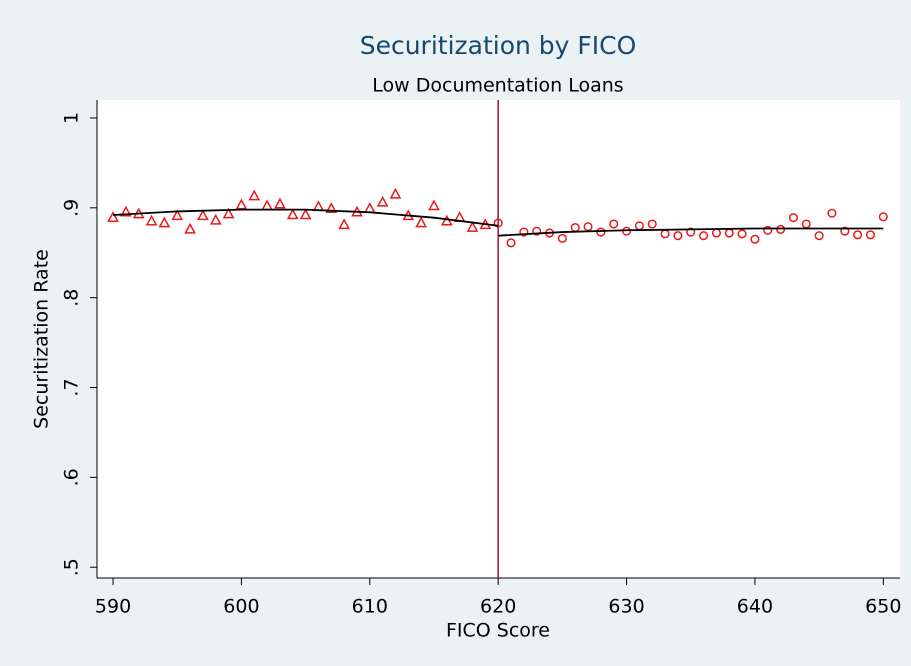 This screenshot has width=911, height=666. What do you see at coordinates (72, 298) in the screenshot?
I see `y-tick-label: .8` at bounding box center [72, 298].